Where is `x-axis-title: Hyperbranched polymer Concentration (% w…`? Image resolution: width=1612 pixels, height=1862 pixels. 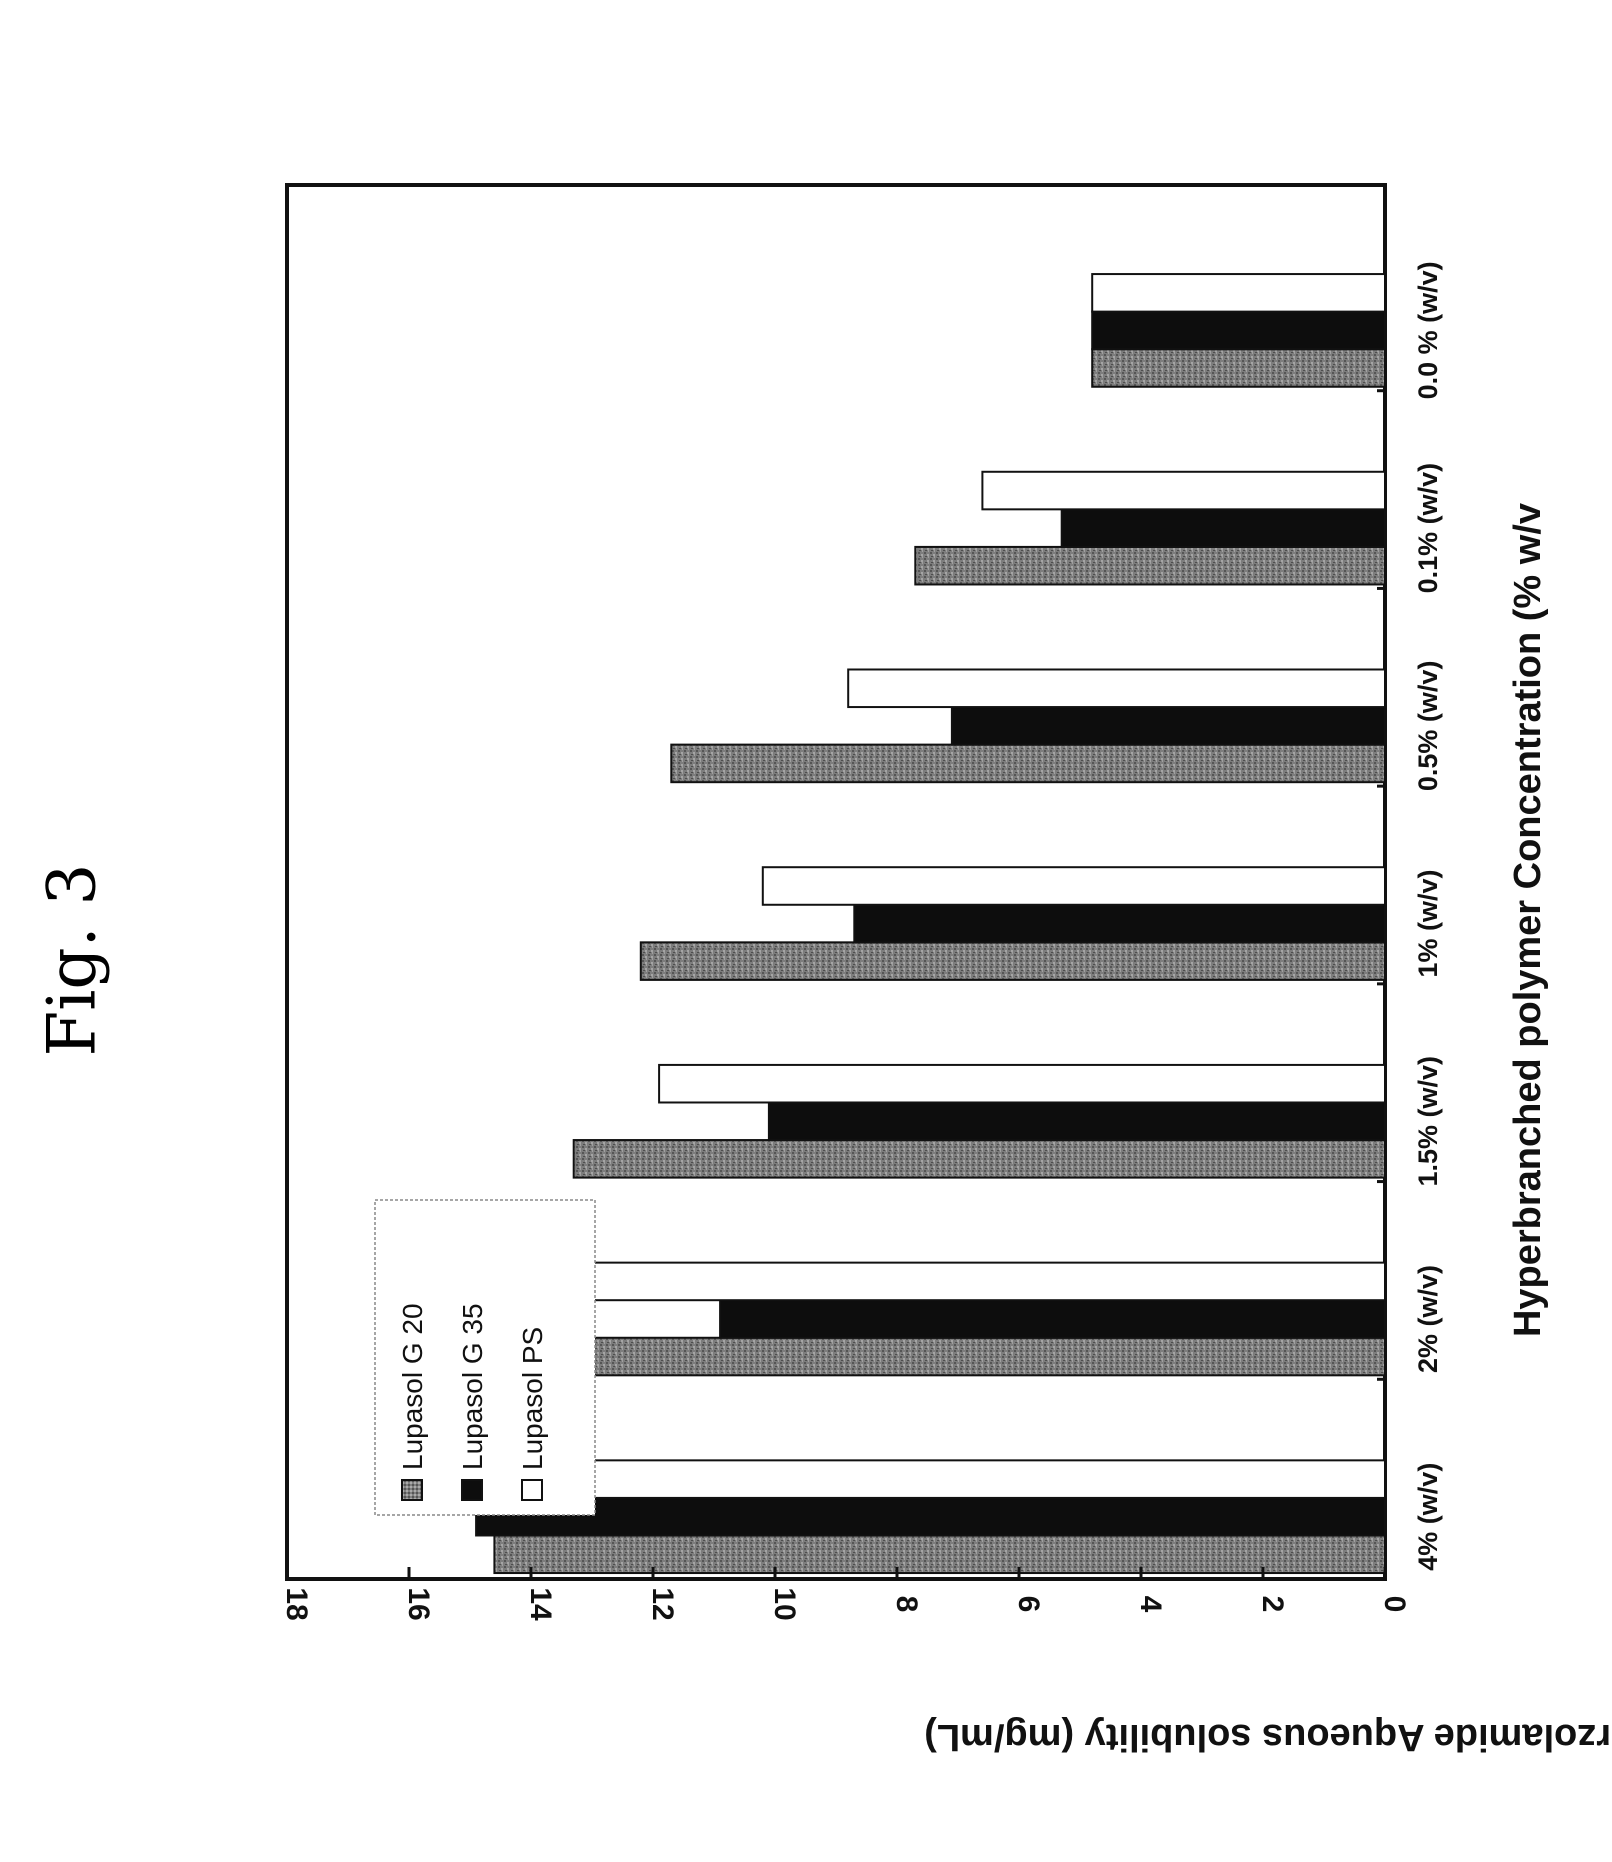
x-axis-title: Hyperbranched polymer Concentration (% w… is located at coordinates (1528, 920).